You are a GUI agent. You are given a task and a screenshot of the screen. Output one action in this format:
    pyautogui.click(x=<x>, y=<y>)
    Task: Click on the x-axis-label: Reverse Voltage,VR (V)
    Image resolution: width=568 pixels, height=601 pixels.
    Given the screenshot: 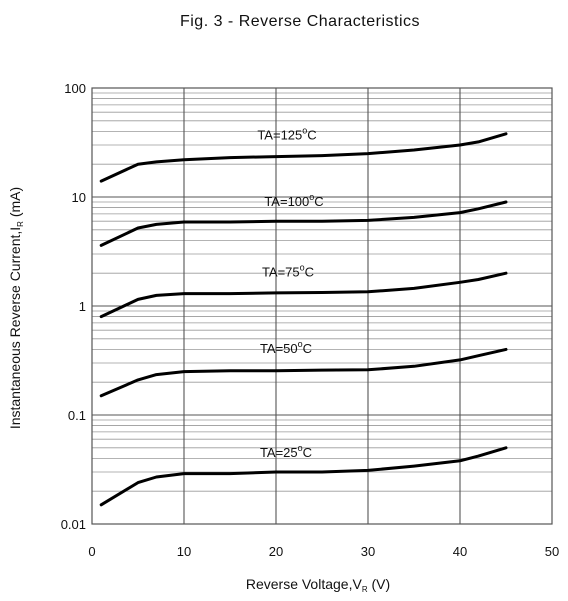 What is the action you would take?
    pyautogui.click(x=318, y=585)
    